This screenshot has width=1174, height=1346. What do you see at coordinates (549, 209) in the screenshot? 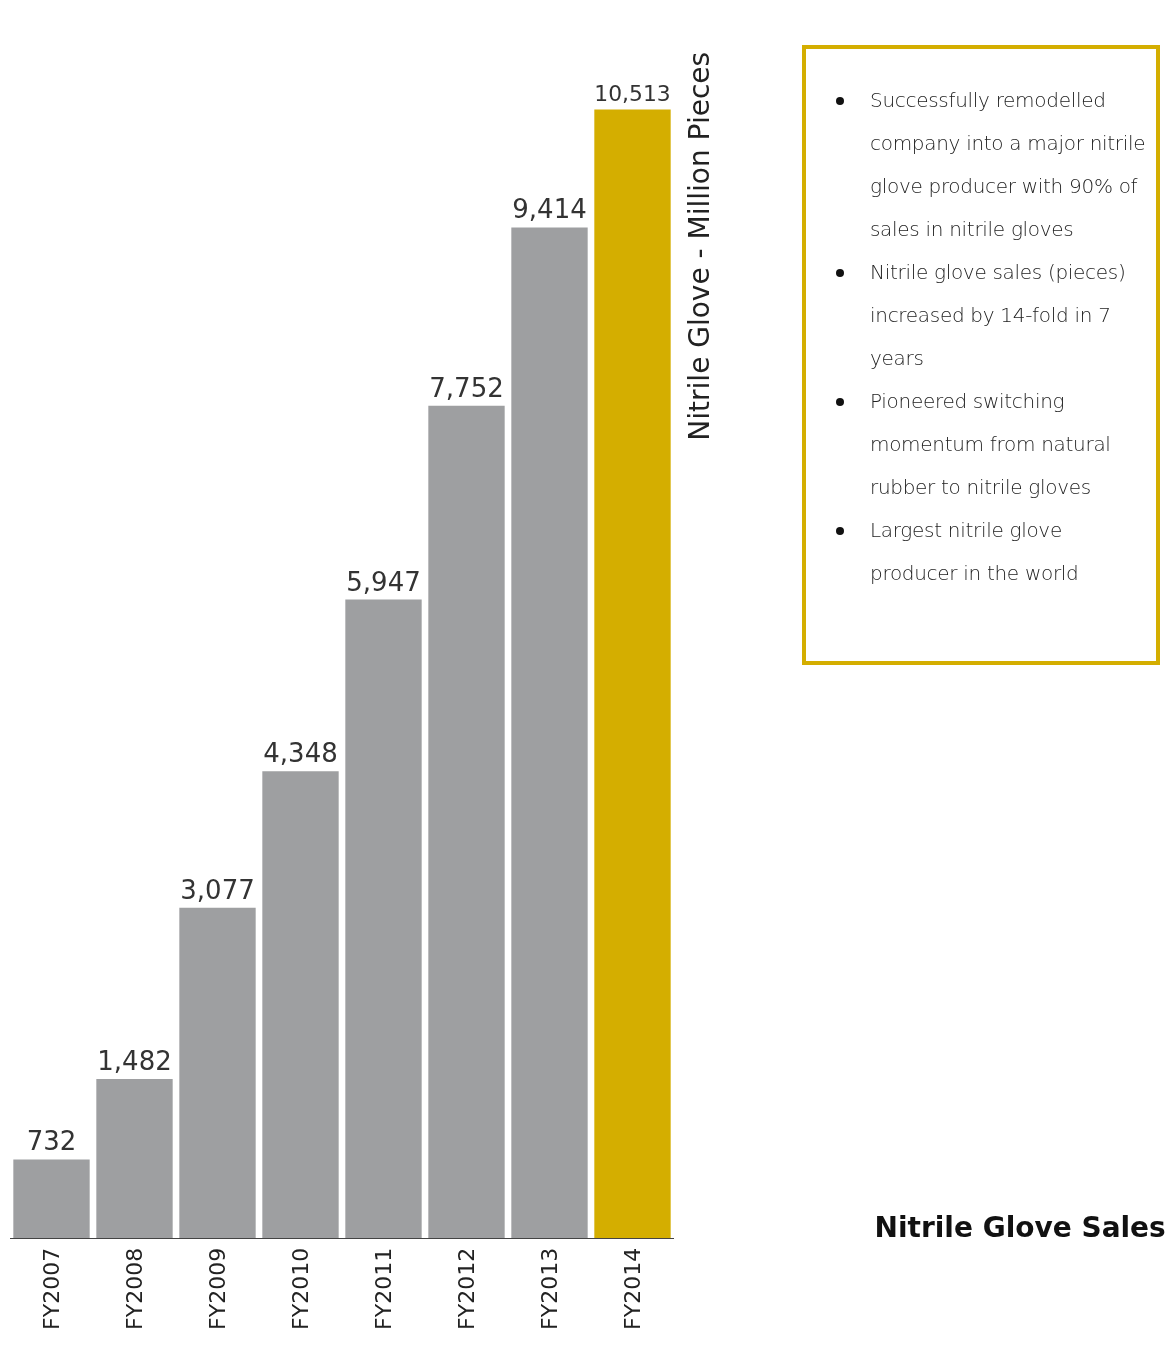
I see `data-label: 9,414` at bounding box center [549, 209].